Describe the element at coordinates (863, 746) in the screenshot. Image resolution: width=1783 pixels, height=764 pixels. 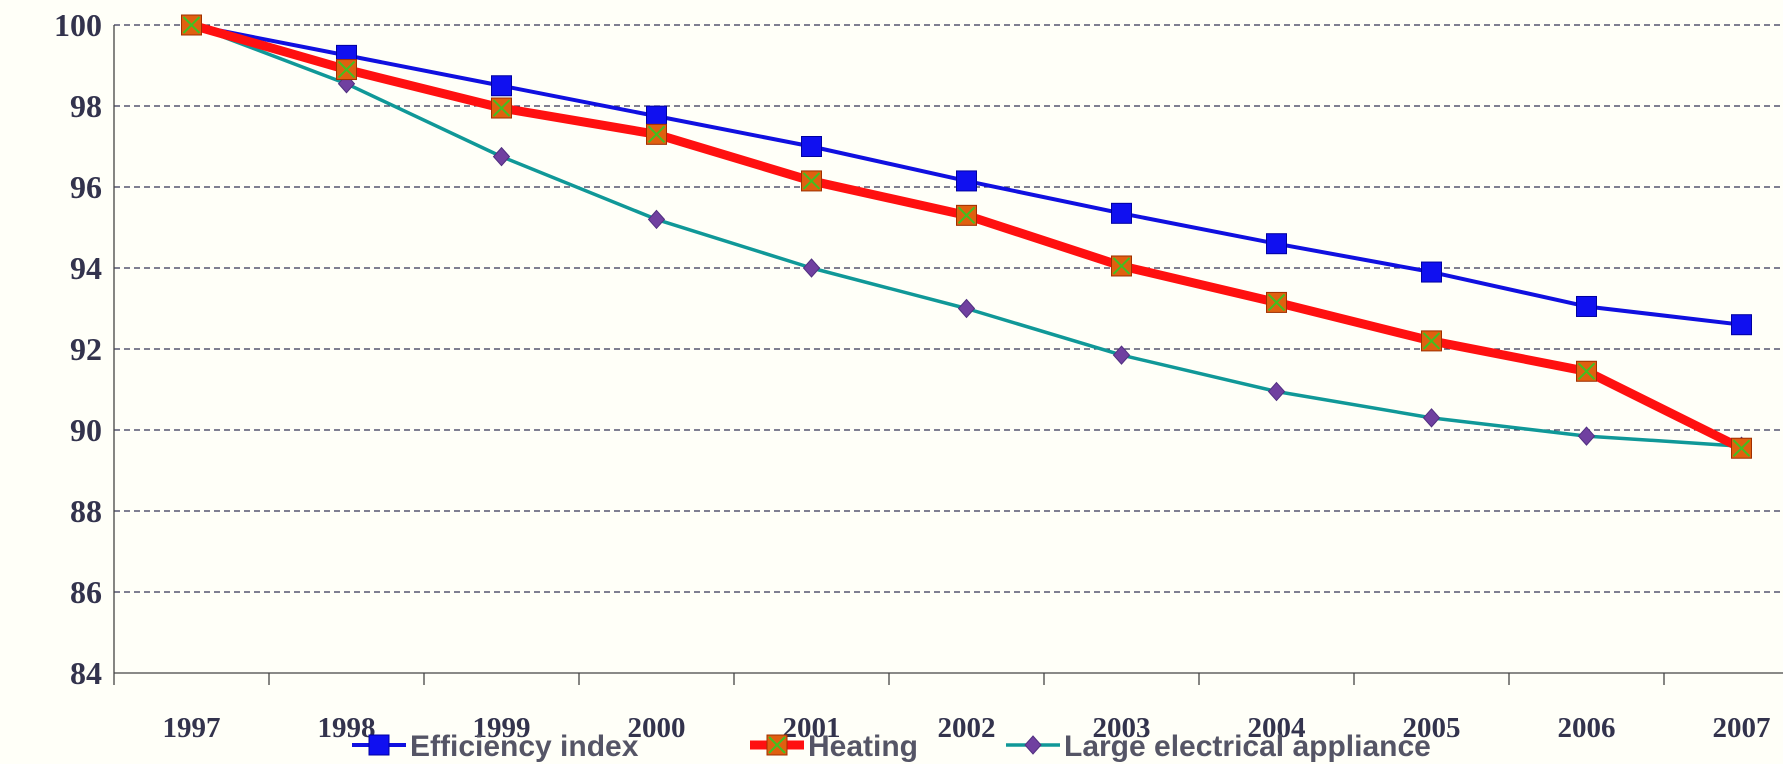
I see `legend-label: Heating` at that location.